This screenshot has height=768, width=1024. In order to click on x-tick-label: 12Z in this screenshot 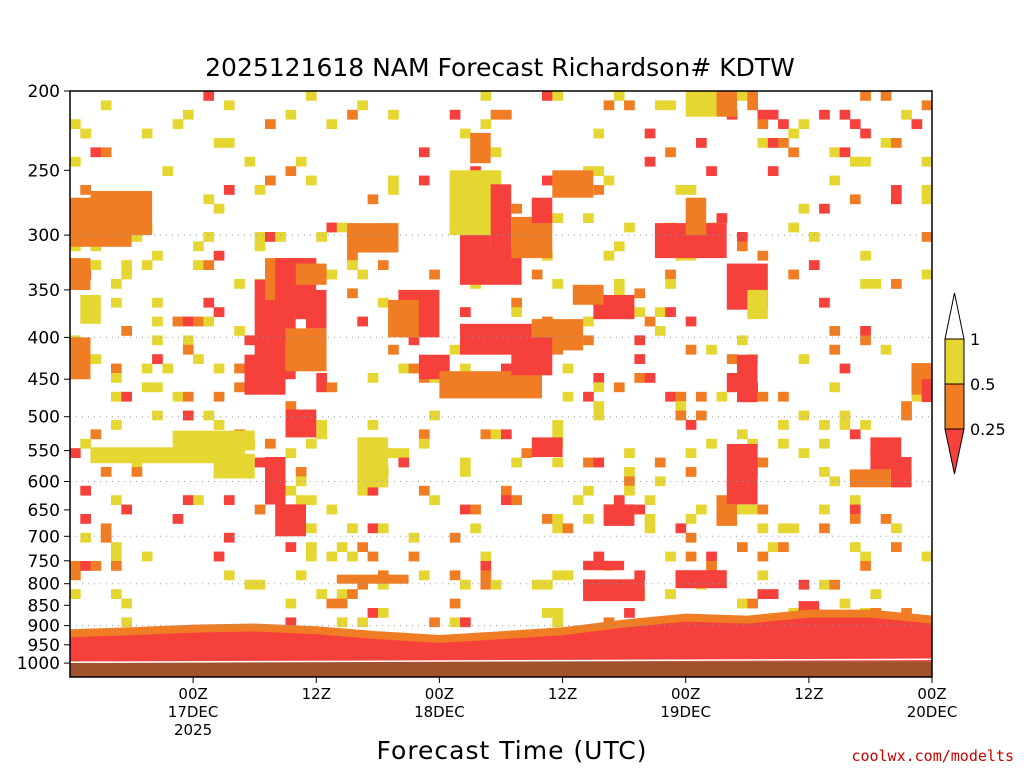, I will do `click(316, 694)`.